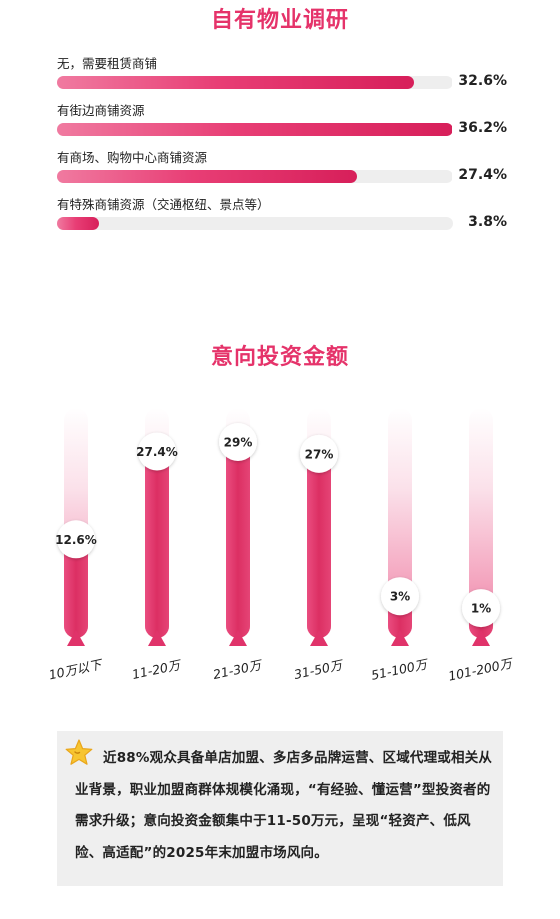 This screenshot has height=919, width=560. I want to click on value-label: 3%, so click(400, 597).